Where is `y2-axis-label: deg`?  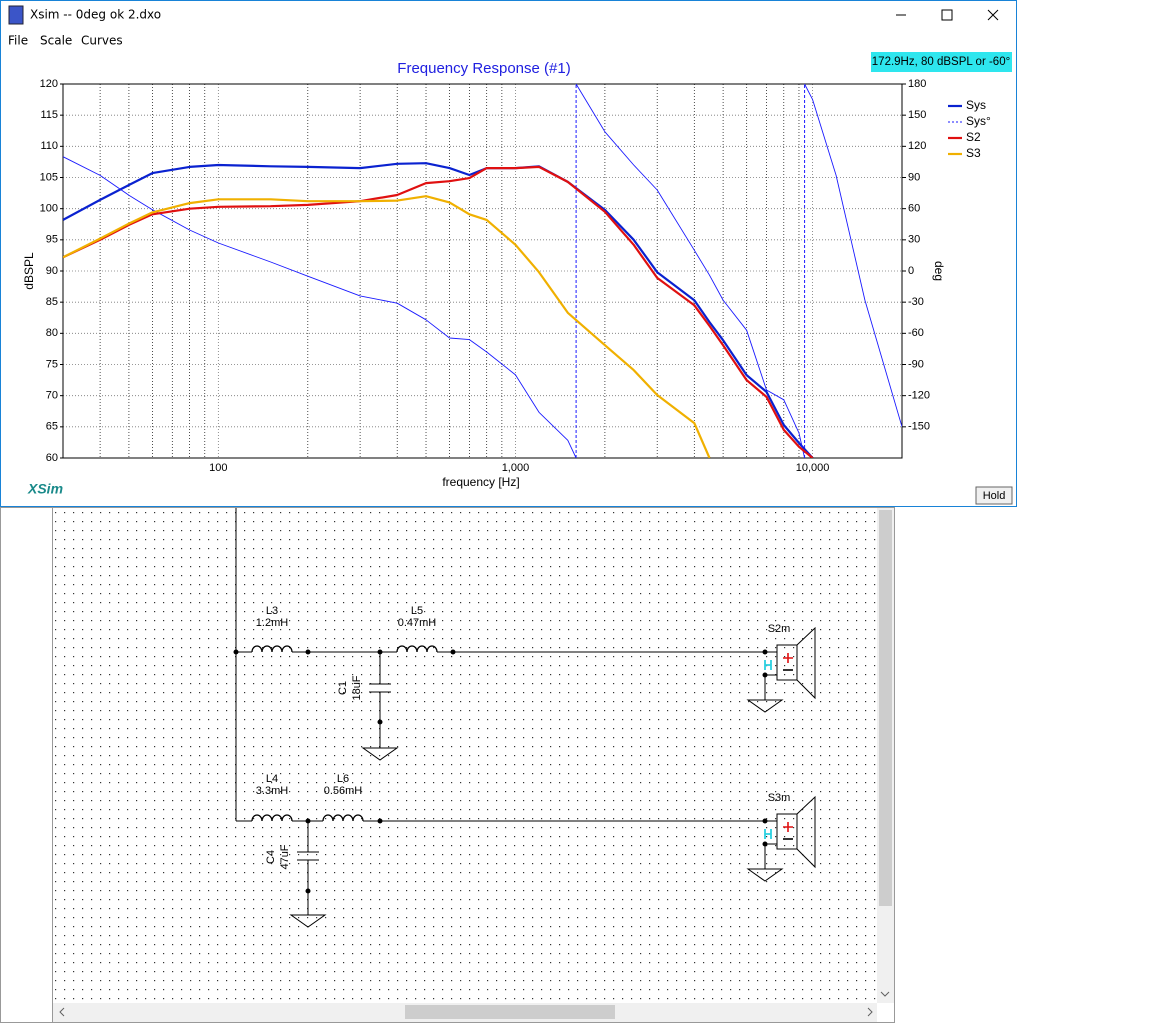 y2-axis-label: deg is located at coordinates (939, 271).